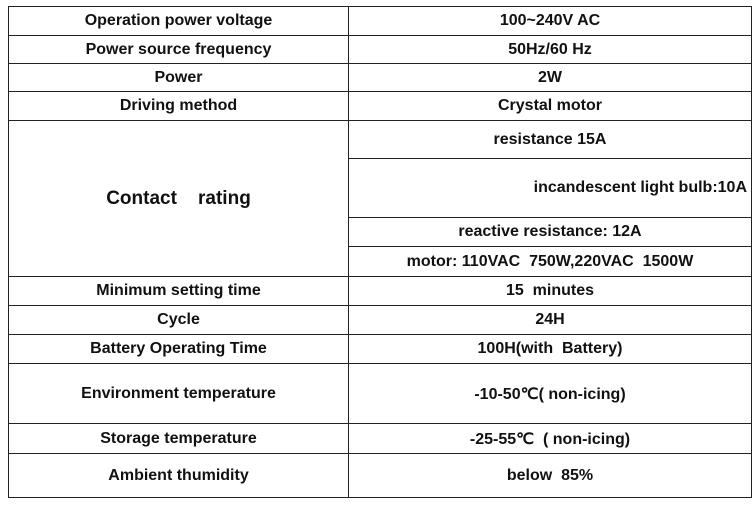  Describe the element at coordinates (178, 106) in the screenshot. I see `row-label: Driving method` at that location.